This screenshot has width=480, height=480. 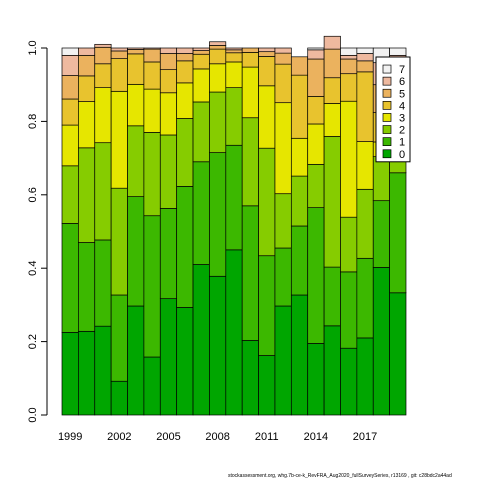 What do you see at coordinates (33, 268) in the screenshot?
I see `y-tick-label: 0.4` at bounding box center [33, 268].